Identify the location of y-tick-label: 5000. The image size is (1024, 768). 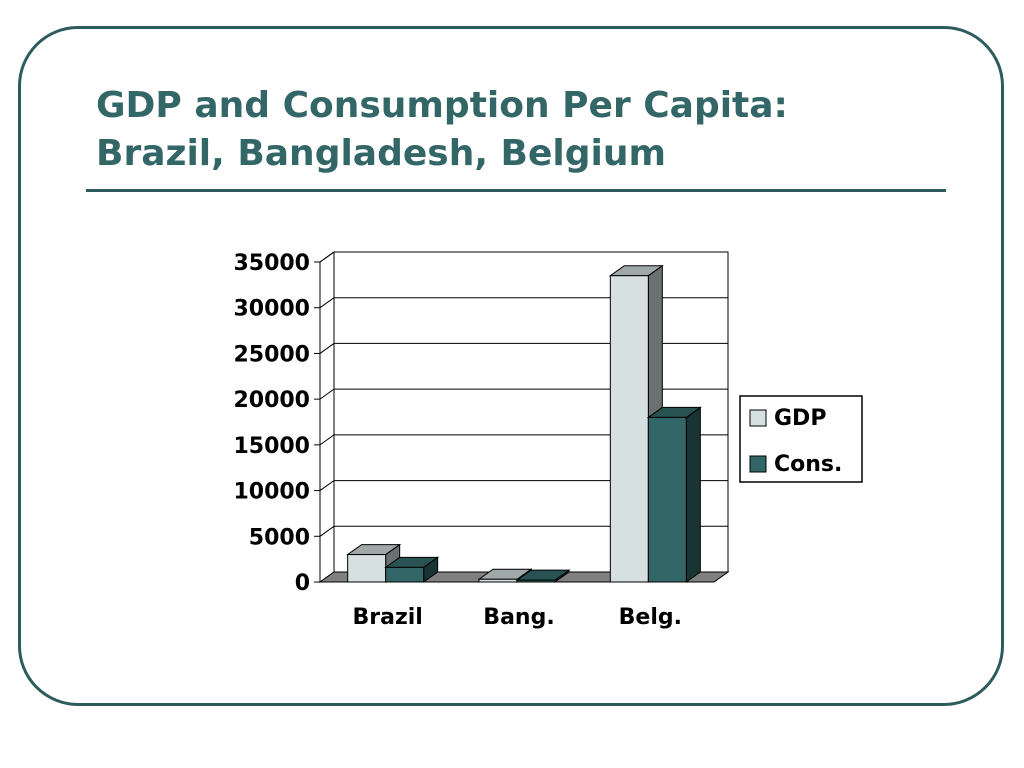
(279, 537).